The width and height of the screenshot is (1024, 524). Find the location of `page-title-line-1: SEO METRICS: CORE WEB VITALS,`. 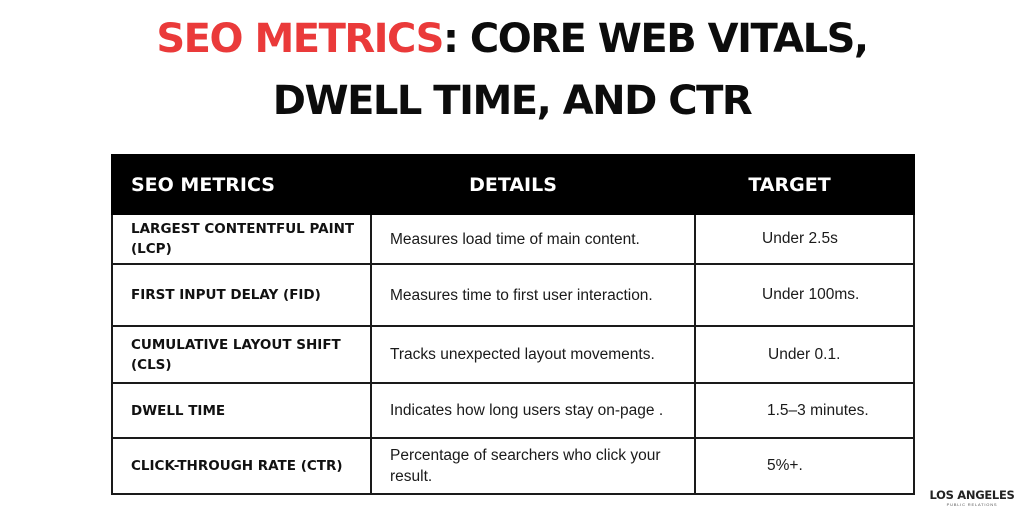

page-title-line-1: SEO METRICS: CORE WEB VITALS, is located at coordinates (512, 39).